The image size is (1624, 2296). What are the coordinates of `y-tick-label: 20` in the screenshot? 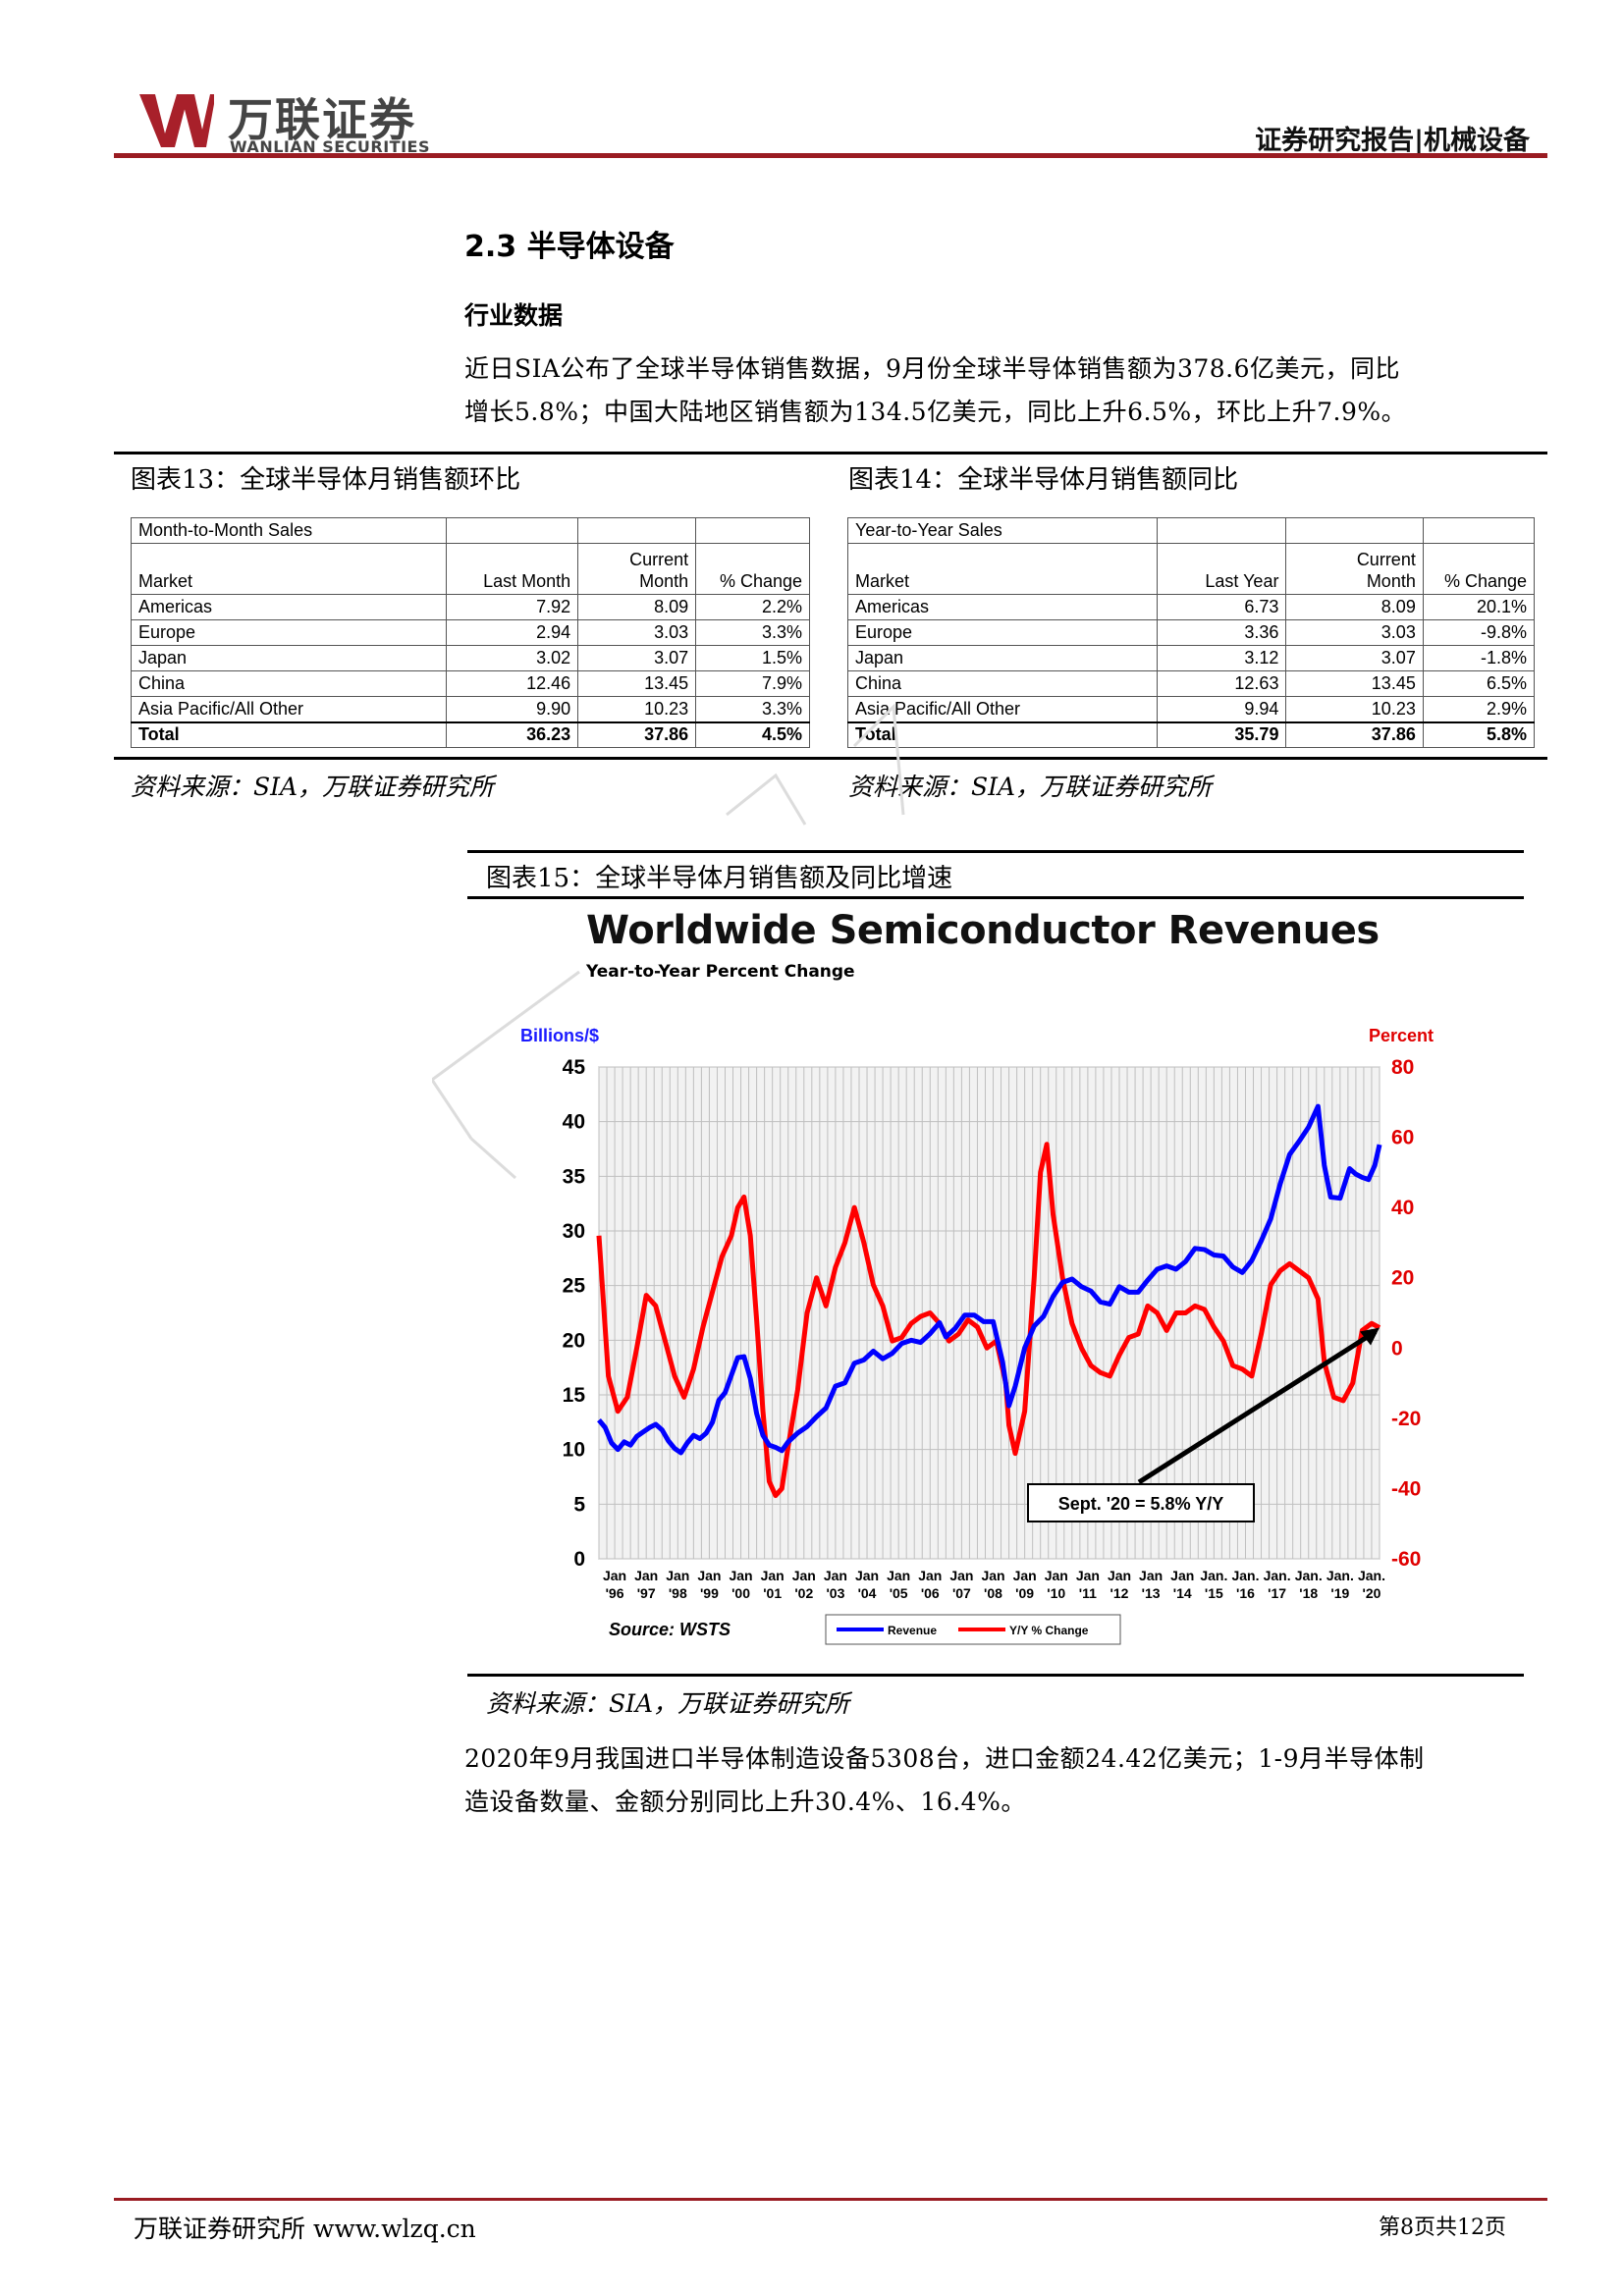 It's located at (574, 1340).